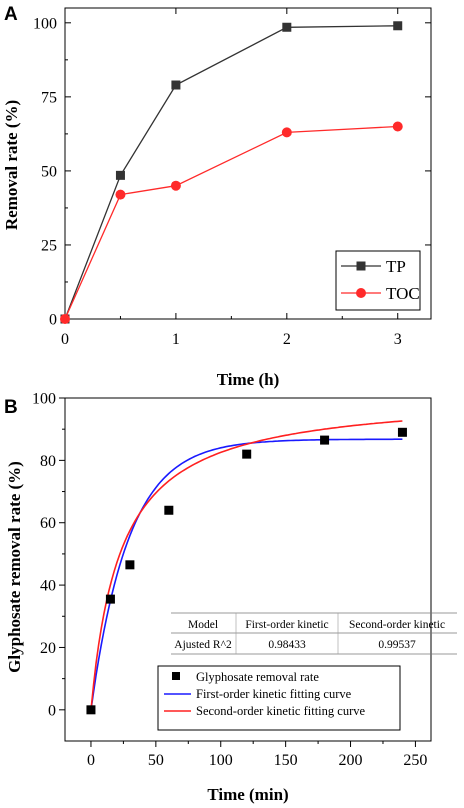 This screenshot has width=464, height=808. I want to click on chart-b-y-axis-label: Glyphosate removal rate (%), so click(14, 567).